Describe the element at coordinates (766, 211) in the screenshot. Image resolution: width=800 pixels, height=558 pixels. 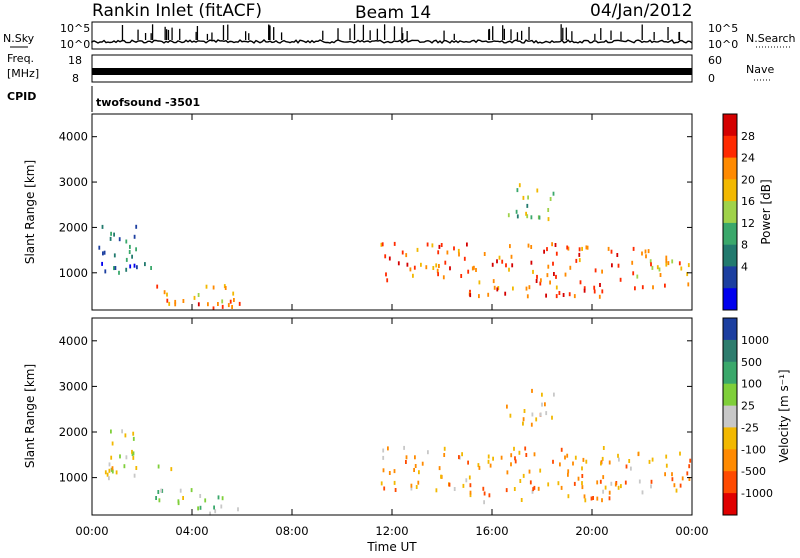
I see `power-colorbar-label: Power [dB]` at that location.